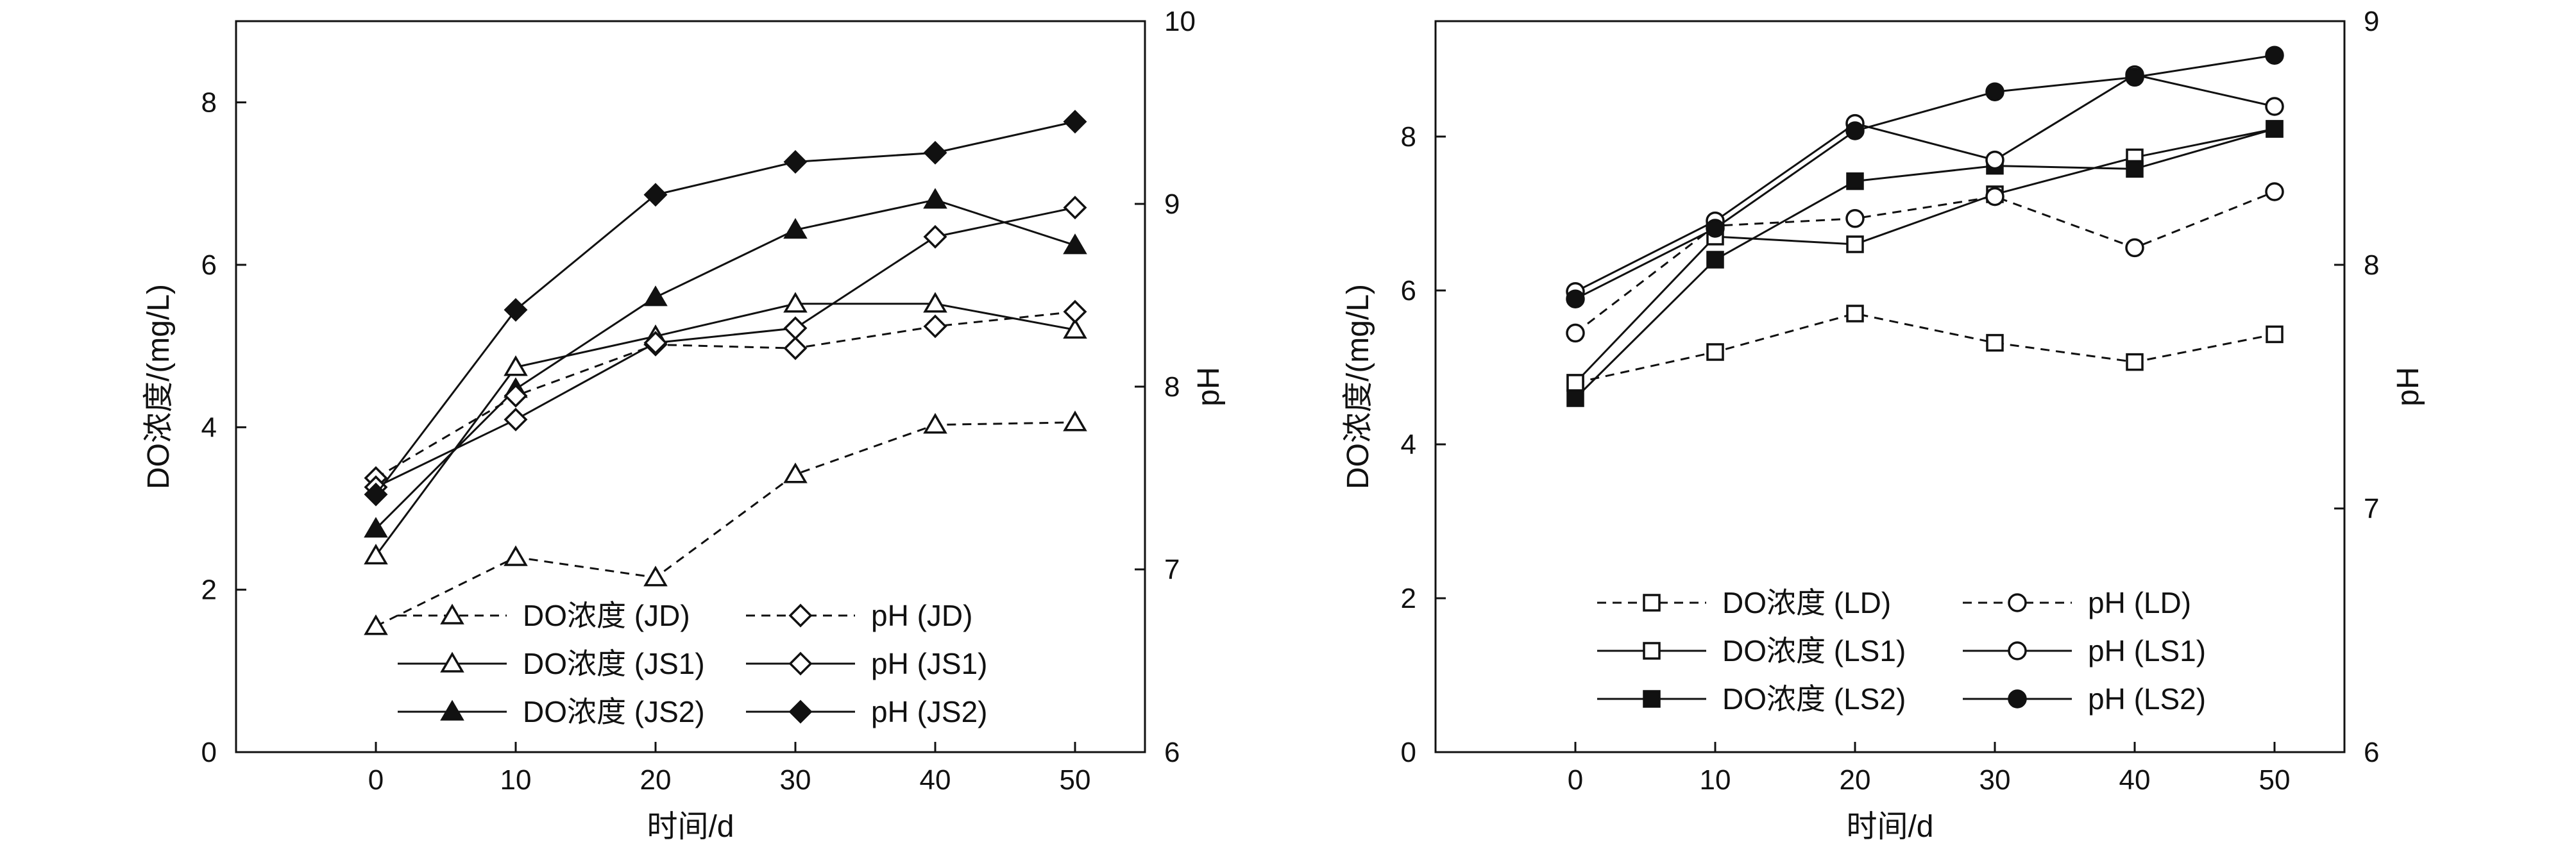 This screenshot has height=856, width=2576. Describe the element at coordinates (921, 615) in the screenshot. I see `legend-label: pH (JD)` at that location.